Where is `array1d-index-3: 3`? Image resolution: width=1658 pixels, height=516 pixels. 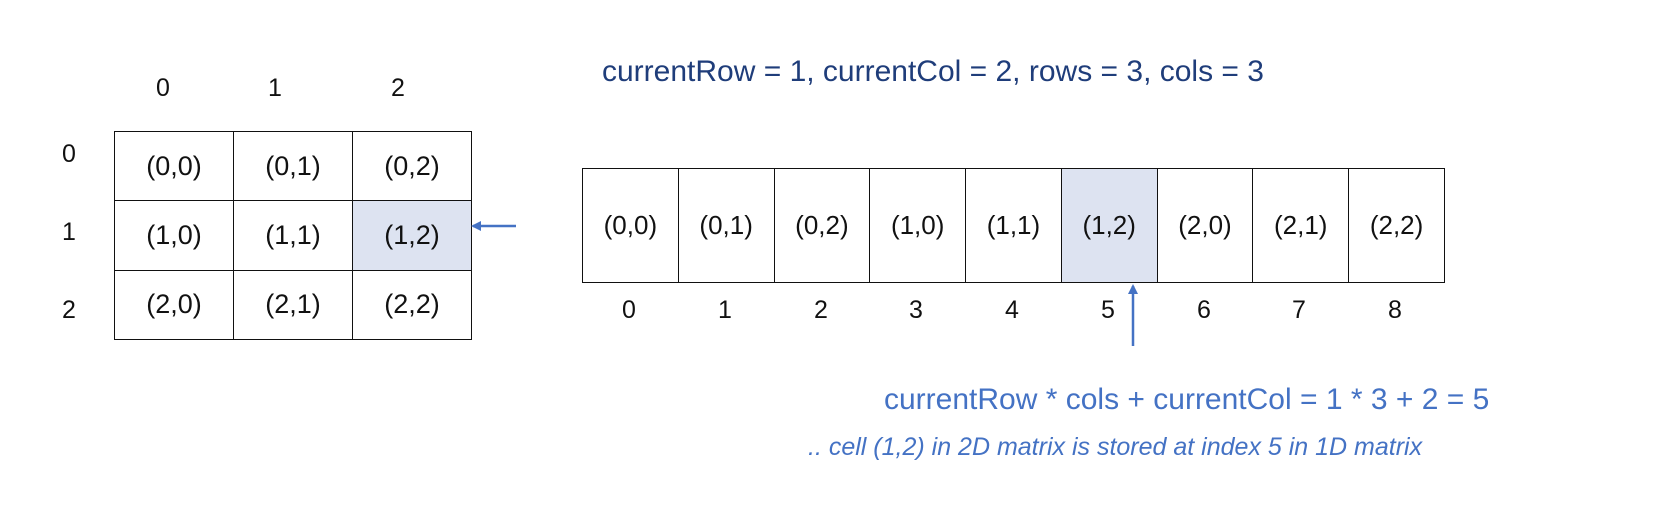 array1d-index-3: 3 is located at coordinates (916, 310).